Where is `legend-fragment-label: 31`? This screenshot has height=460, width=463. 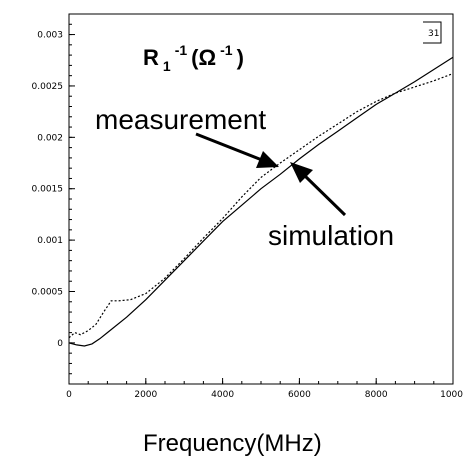 legend-fragment-label: 31 is located at coordinates (433, 34).